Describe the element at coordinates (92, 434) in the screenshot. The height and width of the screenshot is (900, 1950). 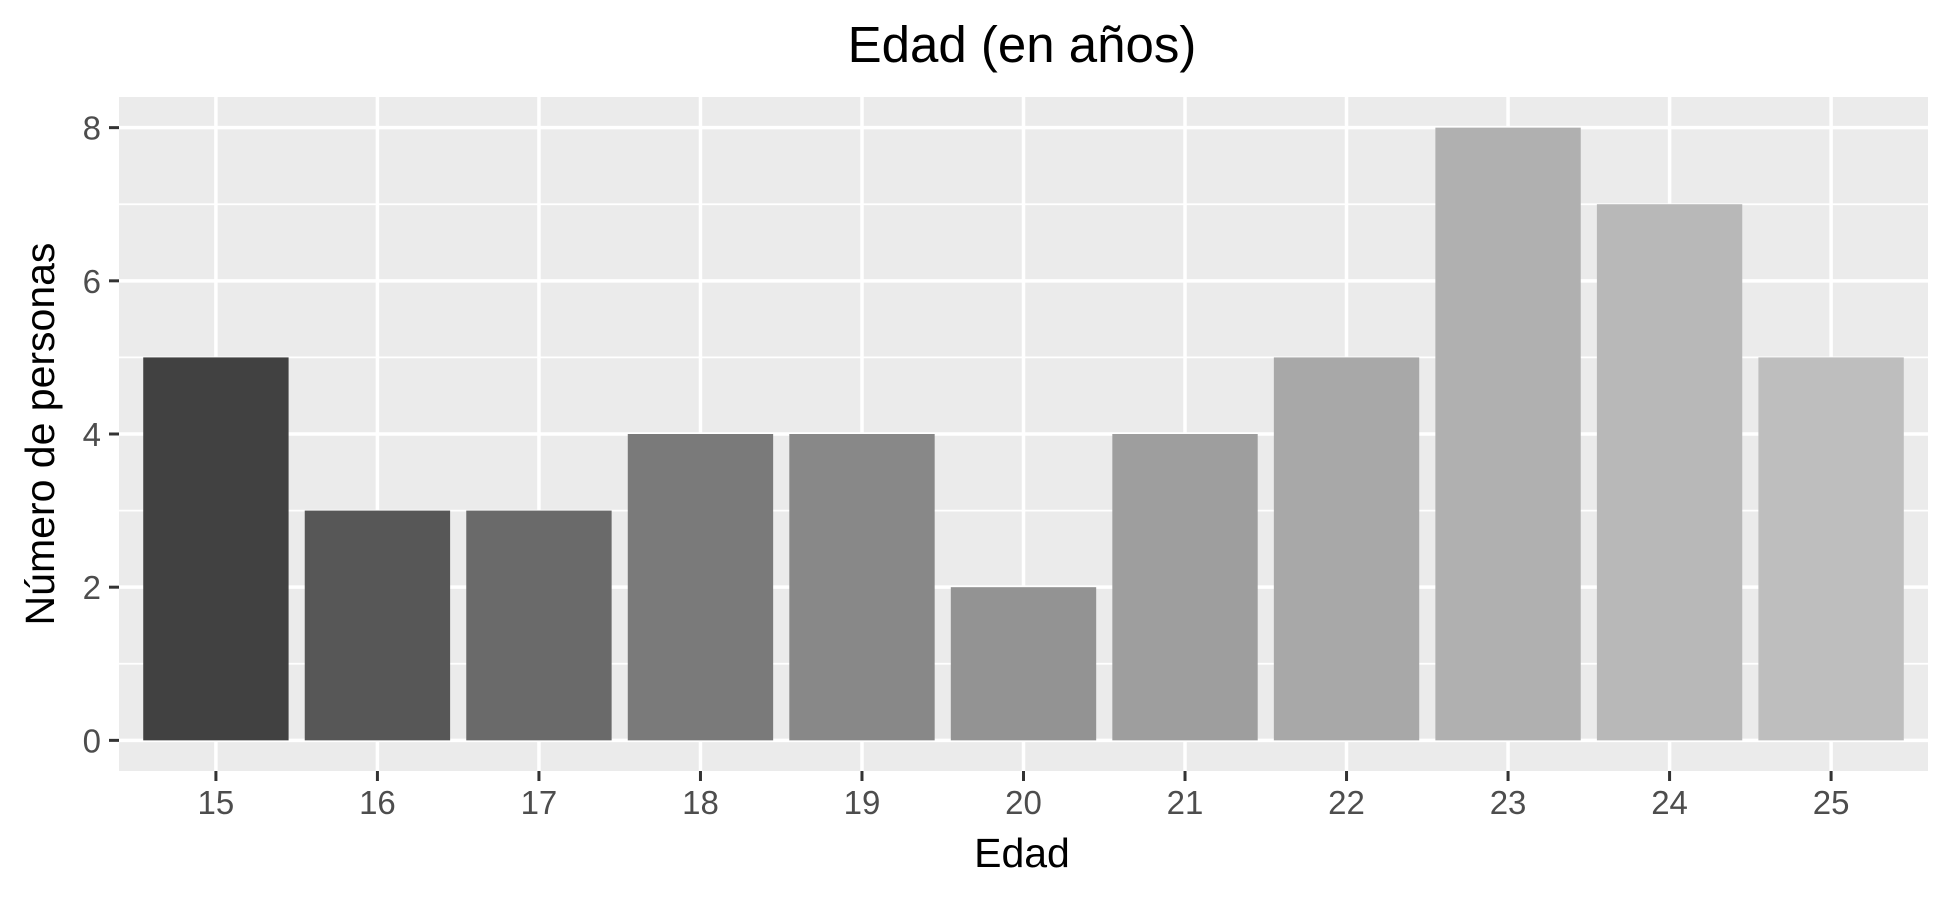
I see `y-tick-label: 4` at that location.